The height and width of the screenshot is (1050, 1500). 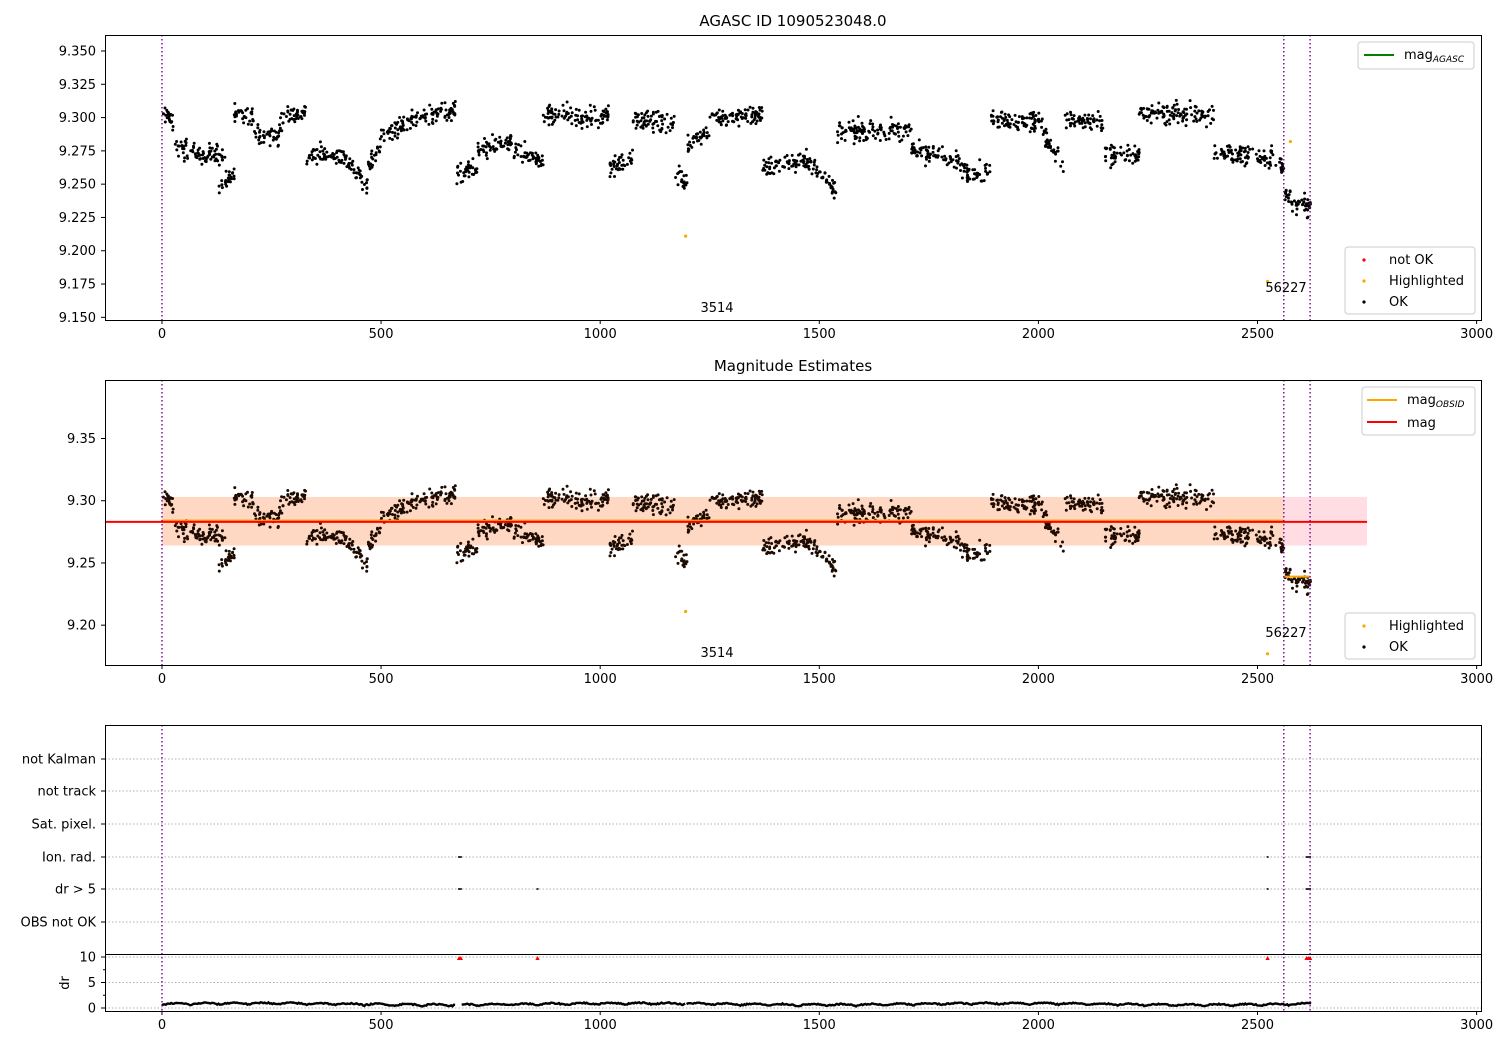 I want to click on legend-swatch, so click(x=1364, y=647).